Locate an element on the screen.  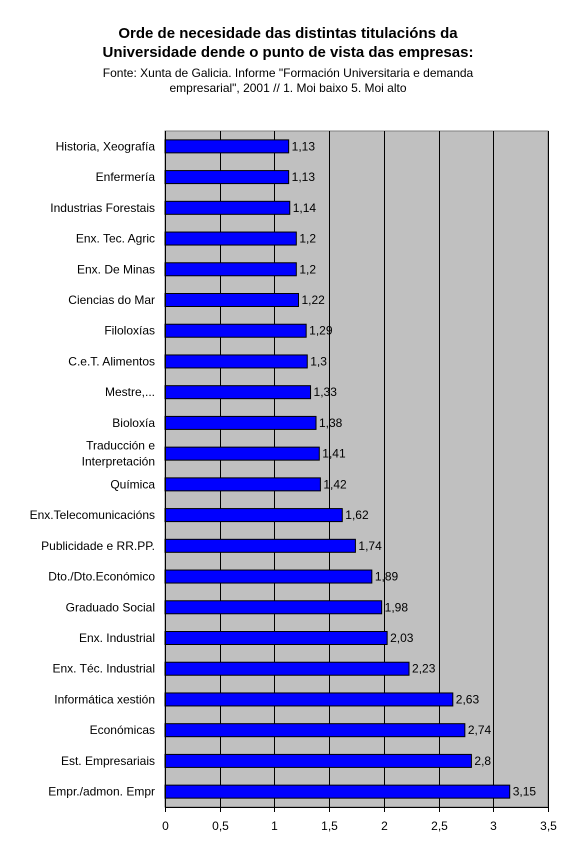
value-label: 2,63 is located at coordinates (468, 699).